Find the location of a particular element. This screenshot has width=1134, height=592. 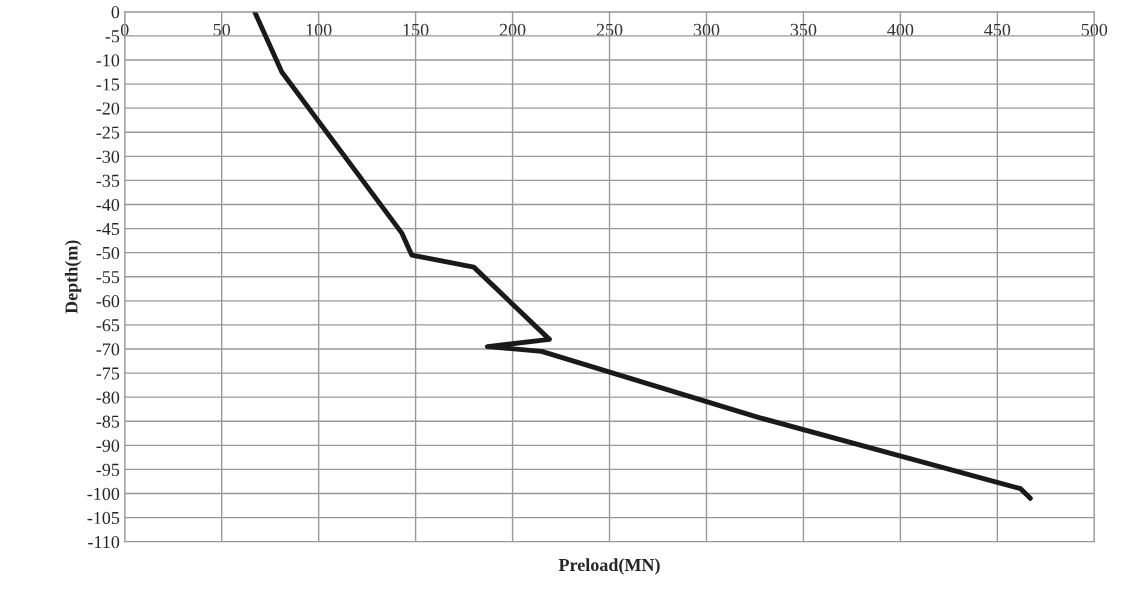

y-tick-label: -40 is located at coordinates (108, 204).